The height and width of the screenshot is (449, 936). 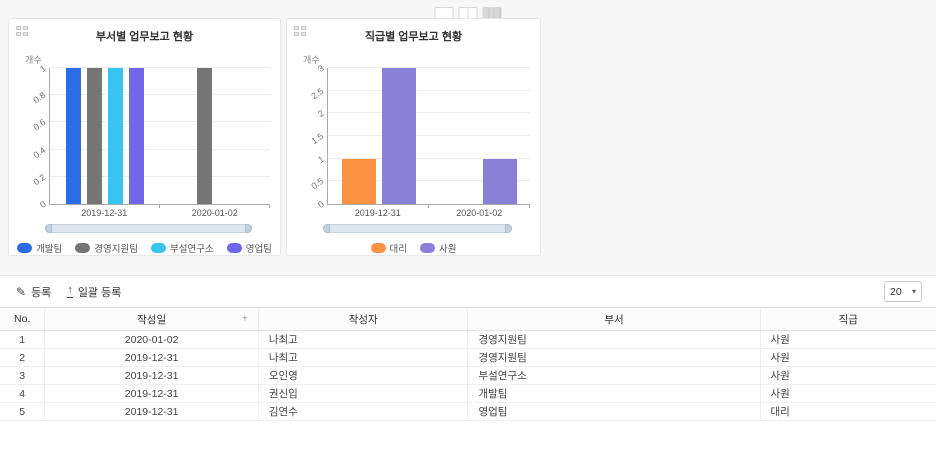 I want to click on legend-item-개발팀: 개발팀, so click(x=39, y=248).